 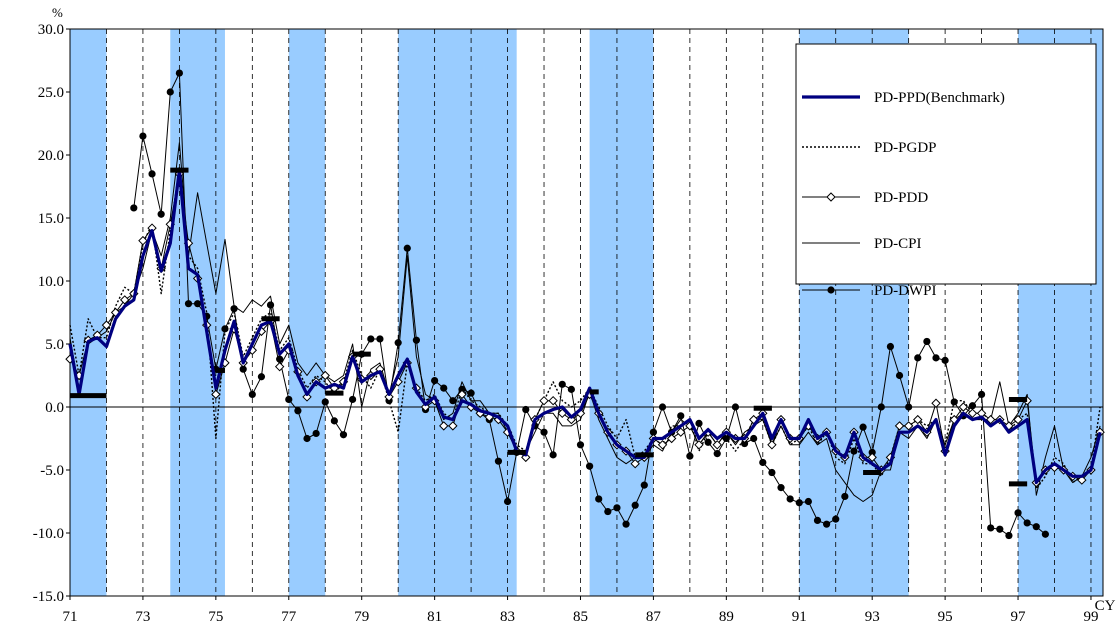 What do you see at coordinates (48, 597) in the screenshot?
I see `y-tick-label: -15.0` at bounding box center [48, 597].